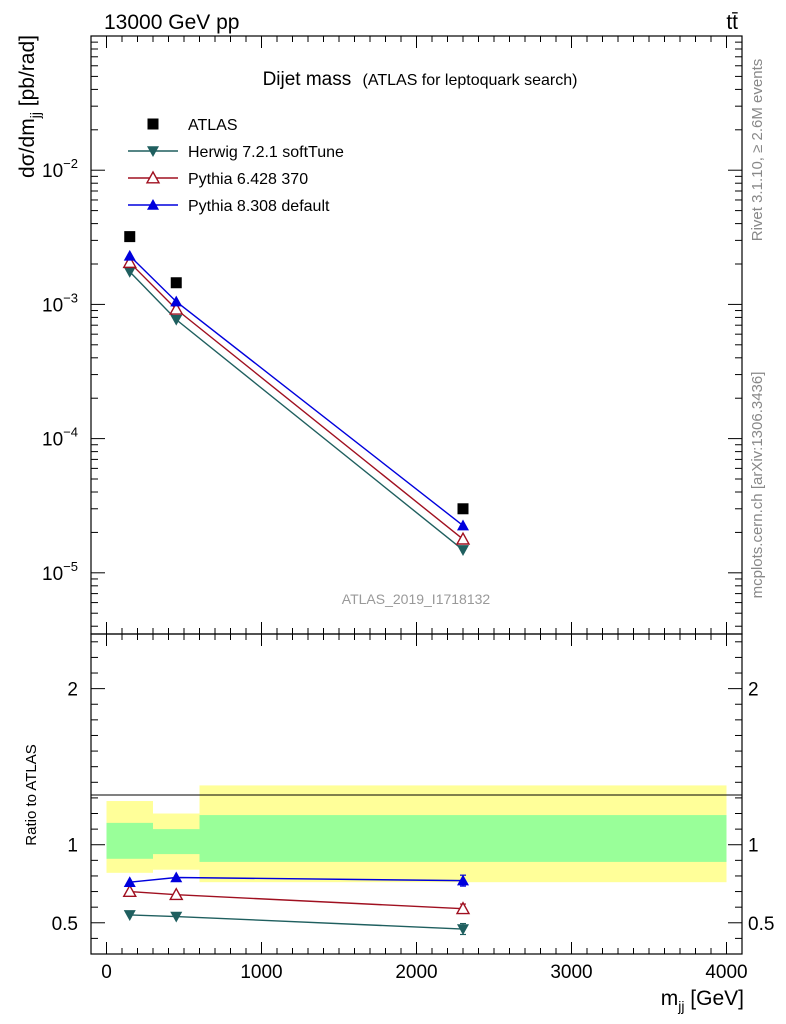 This screenshot has width=786, height=1024. What do you see at coordinates (60, 303) in the screenshot?
I see `y-tick-label: 10⁻³` at bounding box center [60, 303].